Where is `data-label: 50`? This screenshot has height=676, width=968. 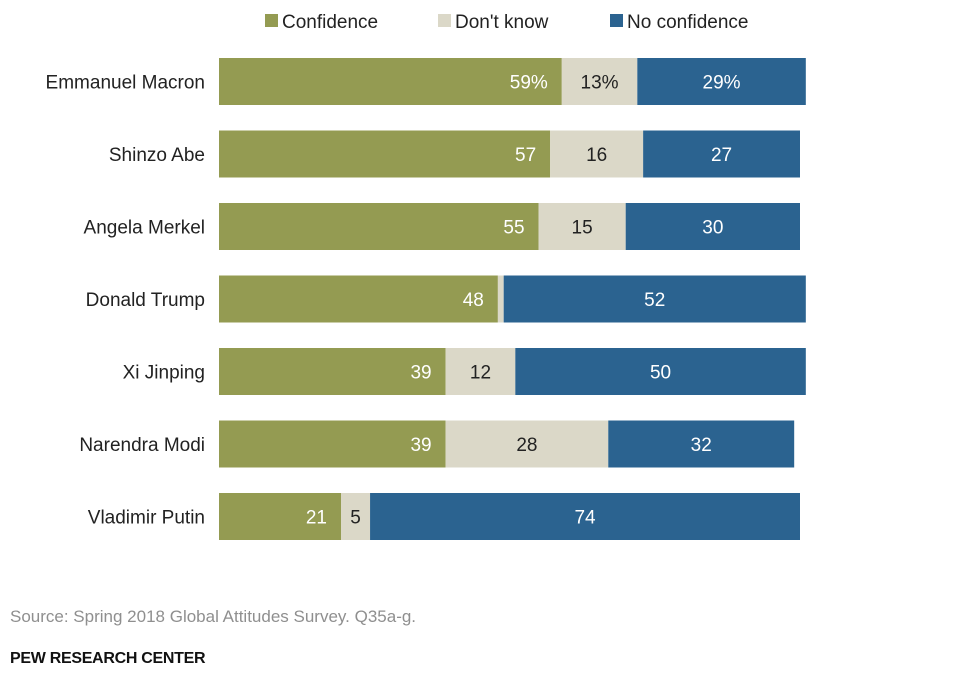
data-label: 50 is located at coordinates (660, 373).